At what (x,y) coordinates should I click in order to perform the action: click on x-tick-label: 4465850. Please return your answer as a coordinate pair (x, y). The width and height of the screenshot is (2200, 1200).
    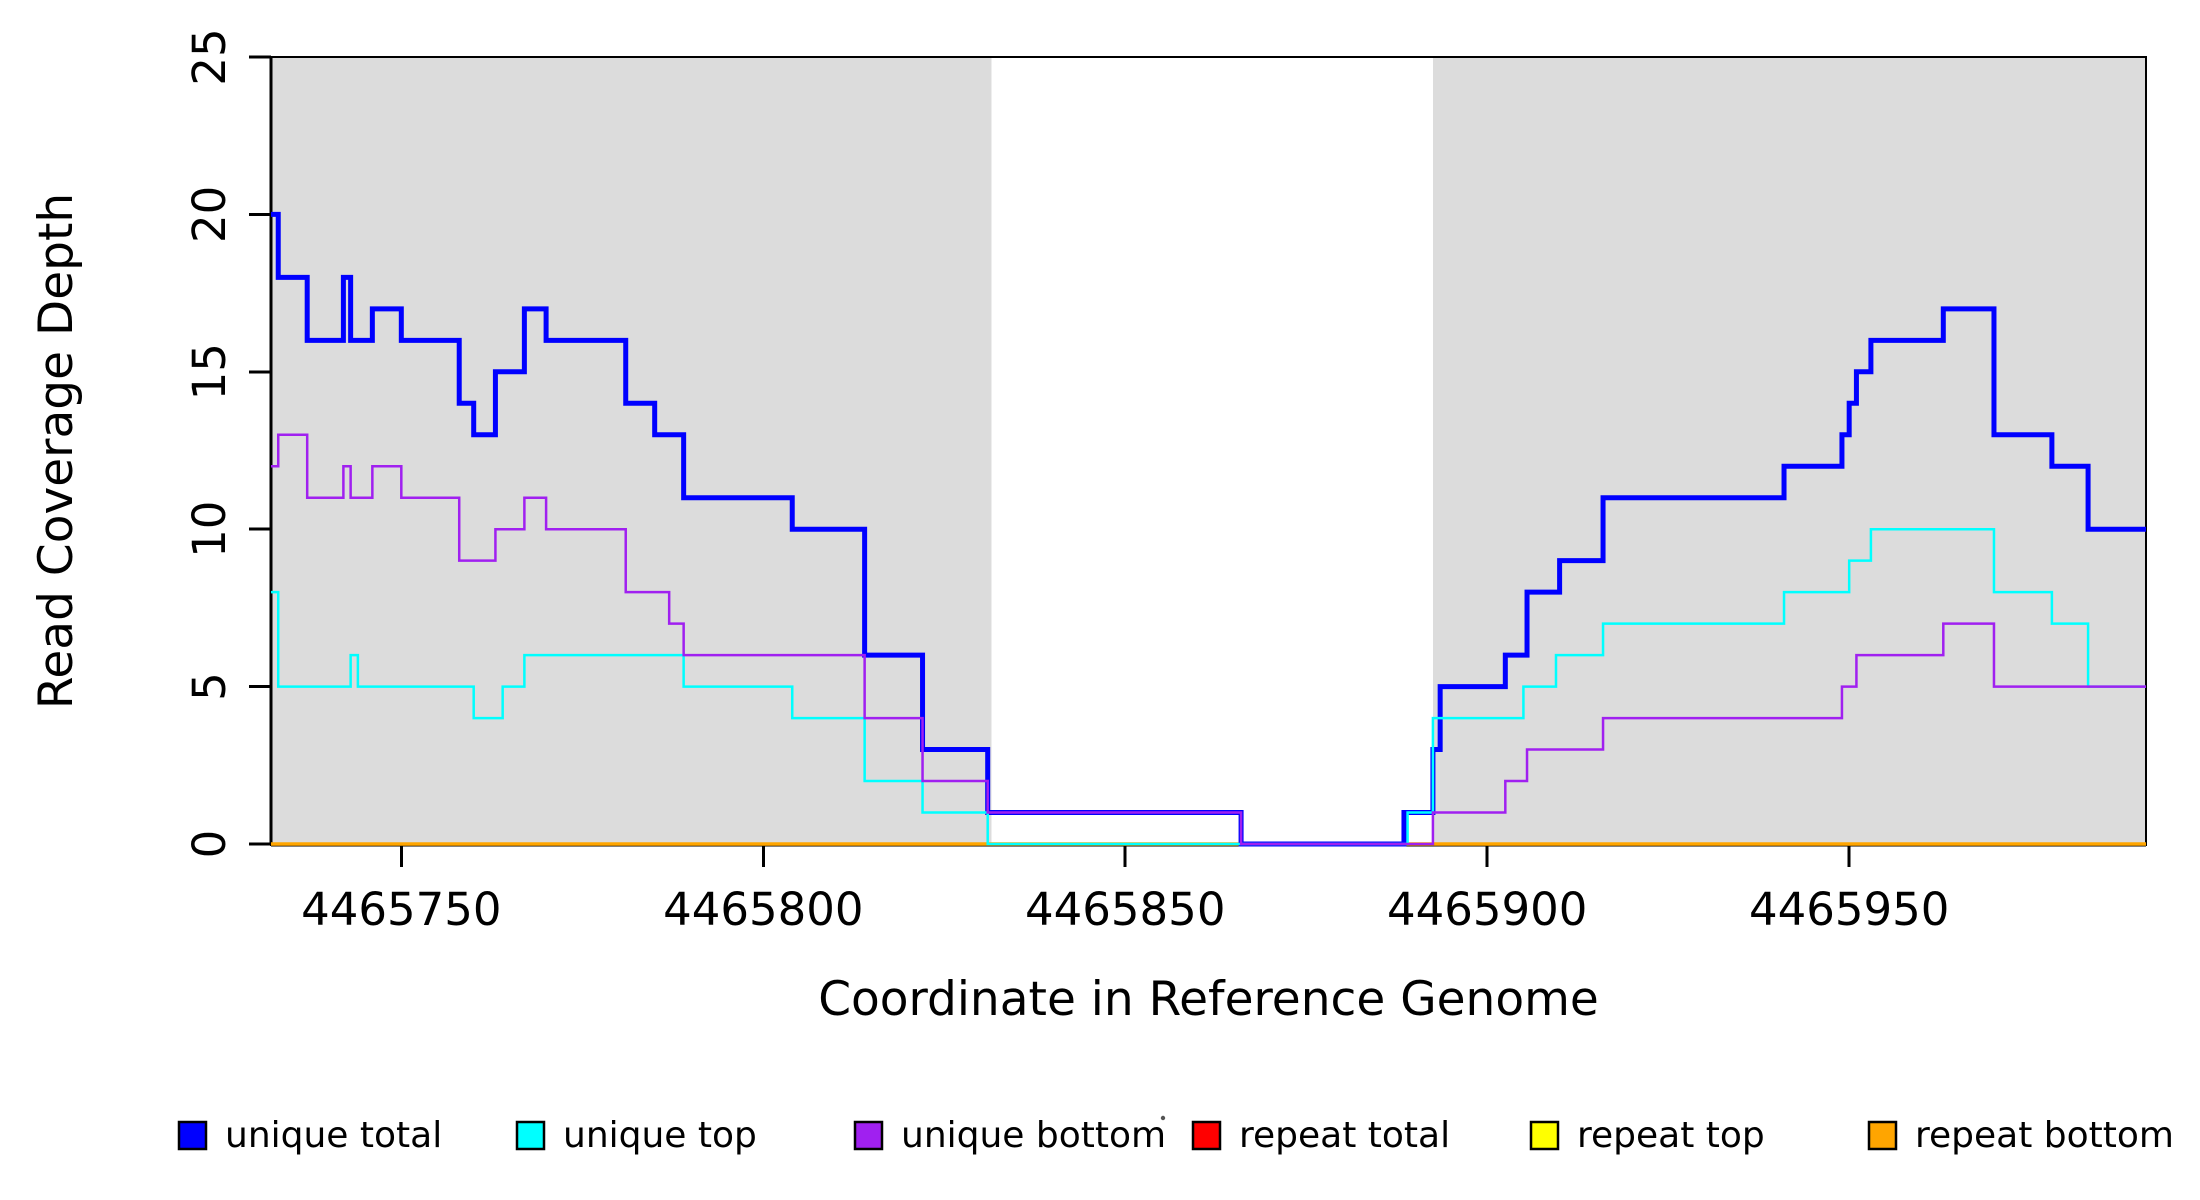
    Looking at the image, I should click on (1125, 909).